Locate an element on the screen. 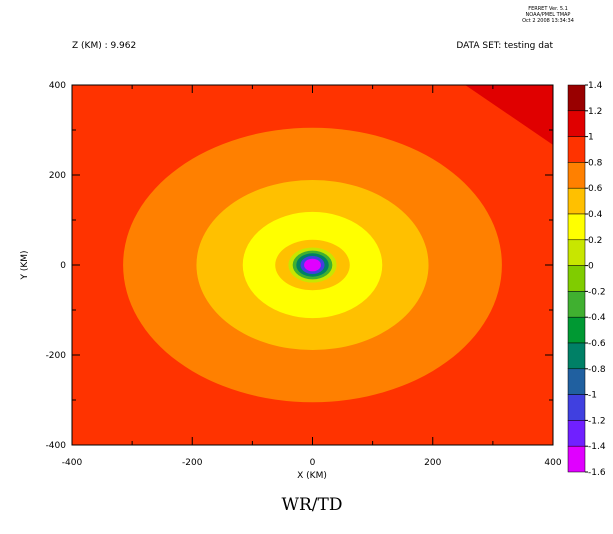 Image resolution: width=613 pixels, height=534 pixels. stamp-line: Oct 2 2008 13:34:34 is located at coordinates (548, 21).